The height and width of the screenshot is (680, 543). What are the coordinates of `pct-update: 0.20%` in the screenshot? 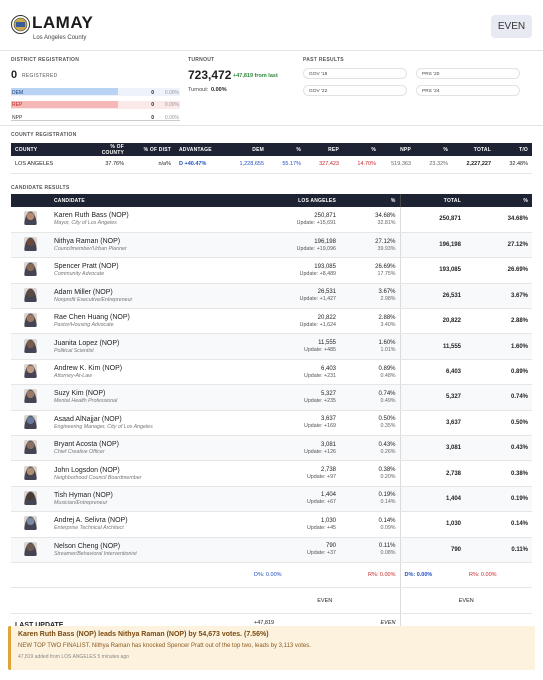 It's located at (388, 477).